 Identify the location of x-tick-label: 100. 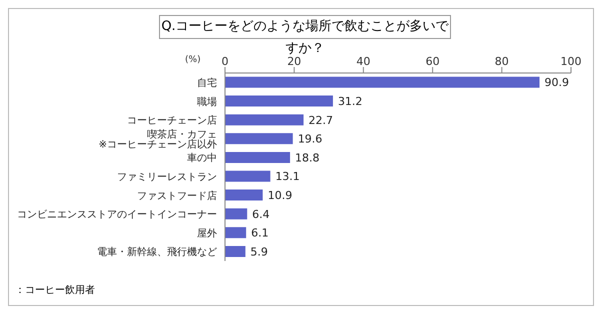
(571, 61).